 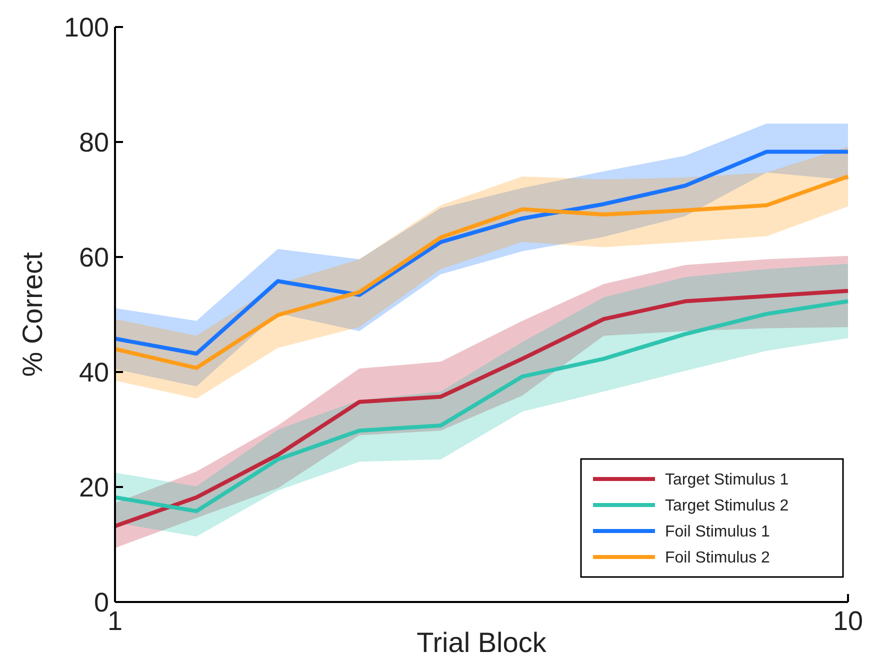 What do you see at coordinates (717, 558) in the screenshot?
I see `legend-label: Foil Stimulus 2` at bounding box center [717, 558].